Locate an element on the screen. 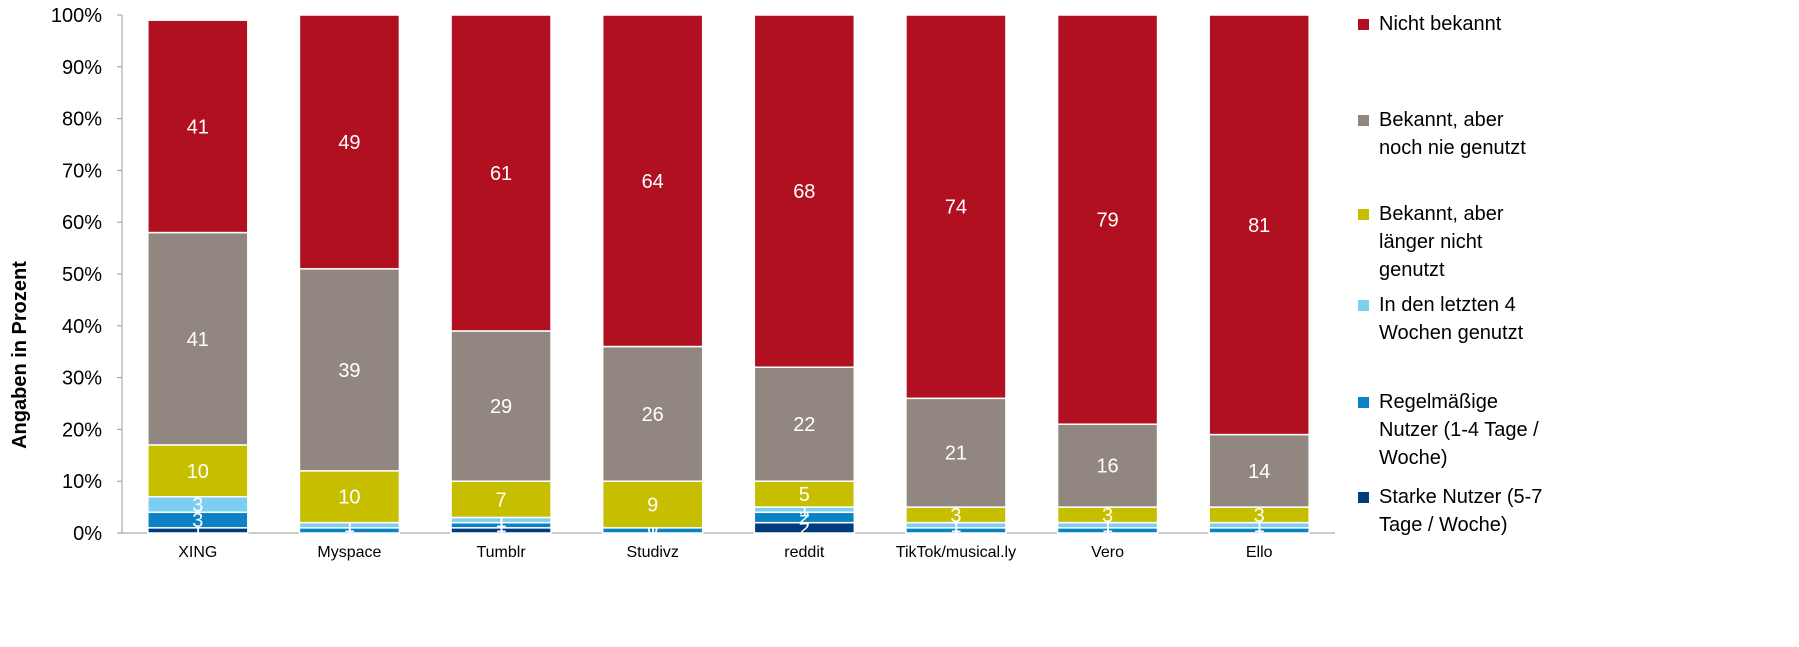  data-label: 16 is located at coordinates (1107, 467).